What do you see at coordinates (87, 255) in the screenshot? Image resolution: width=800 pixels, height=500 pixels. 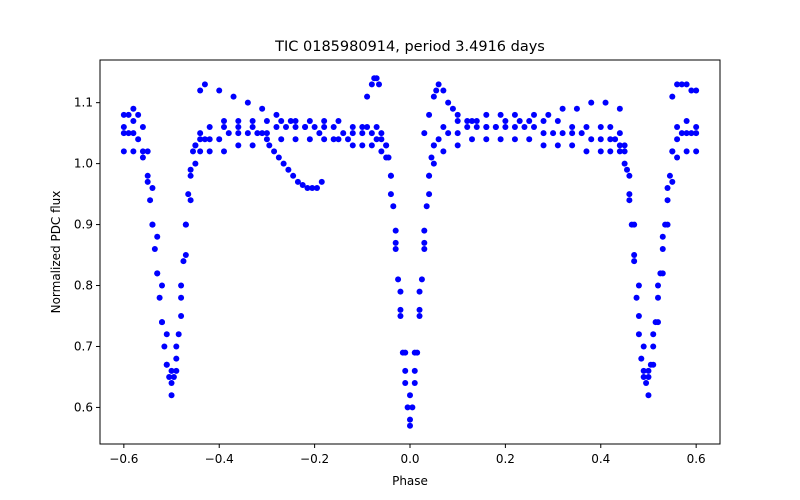 I see `y-axis: 0.6 0.7 0.8 0.9 1.0 1.1` at bounding box center [87, 255].